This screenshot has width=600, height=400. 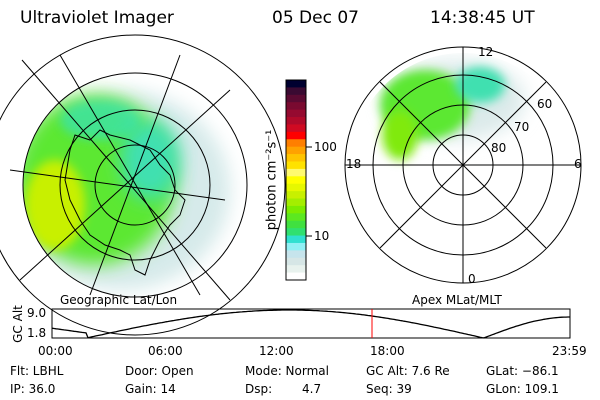 What do you see at coordinates (33, 389) in the screenshot?
I see `ip-status: IP: 36.0` at bounding box center [33, 389].